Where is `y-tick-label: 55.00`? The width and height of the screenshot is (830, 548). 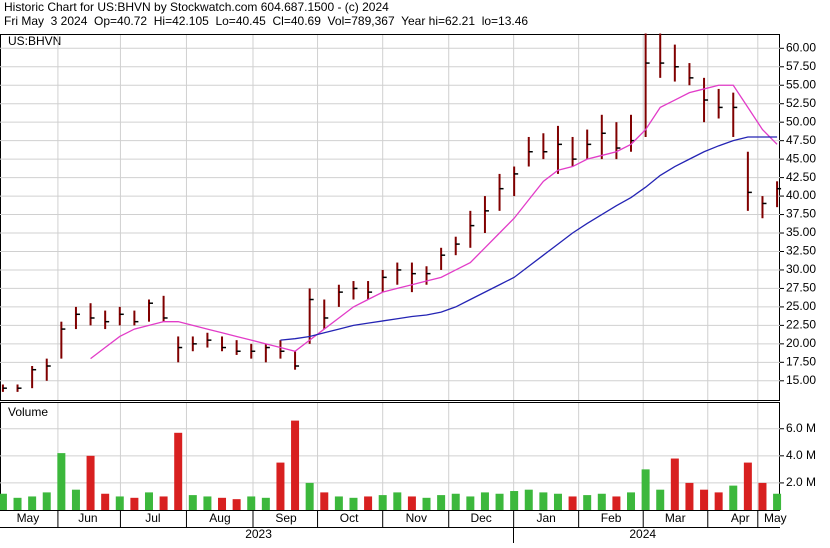 y-tick-label: 55.00 is located at coordinates (801, 84).